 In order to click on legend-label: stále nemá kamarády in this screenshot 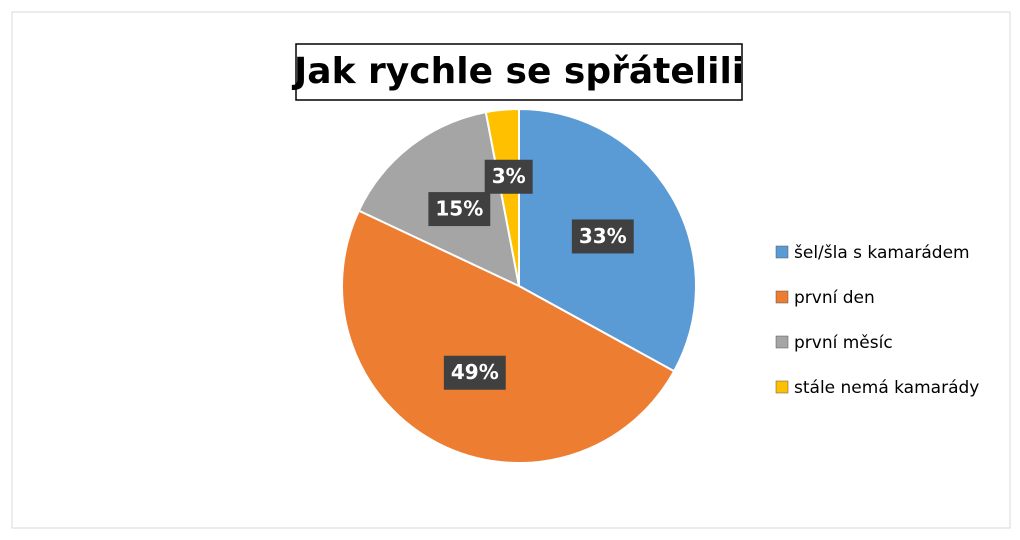, I will do `click(886, 388)`.